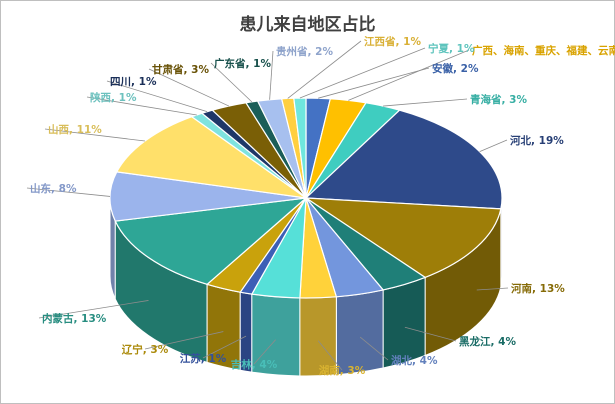 This screenshot has height=404, width=615. Describe the element at coordinates (537, 140) in the screenshot. I see `slice-label: 河北, 19%` at that location.